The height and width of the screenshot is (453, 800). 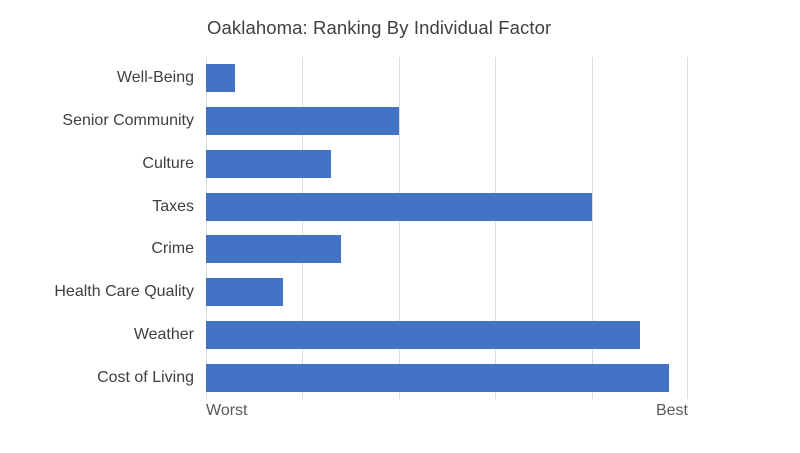 I want to click on category-label: Cost of Living, so click(x=145, y=377).